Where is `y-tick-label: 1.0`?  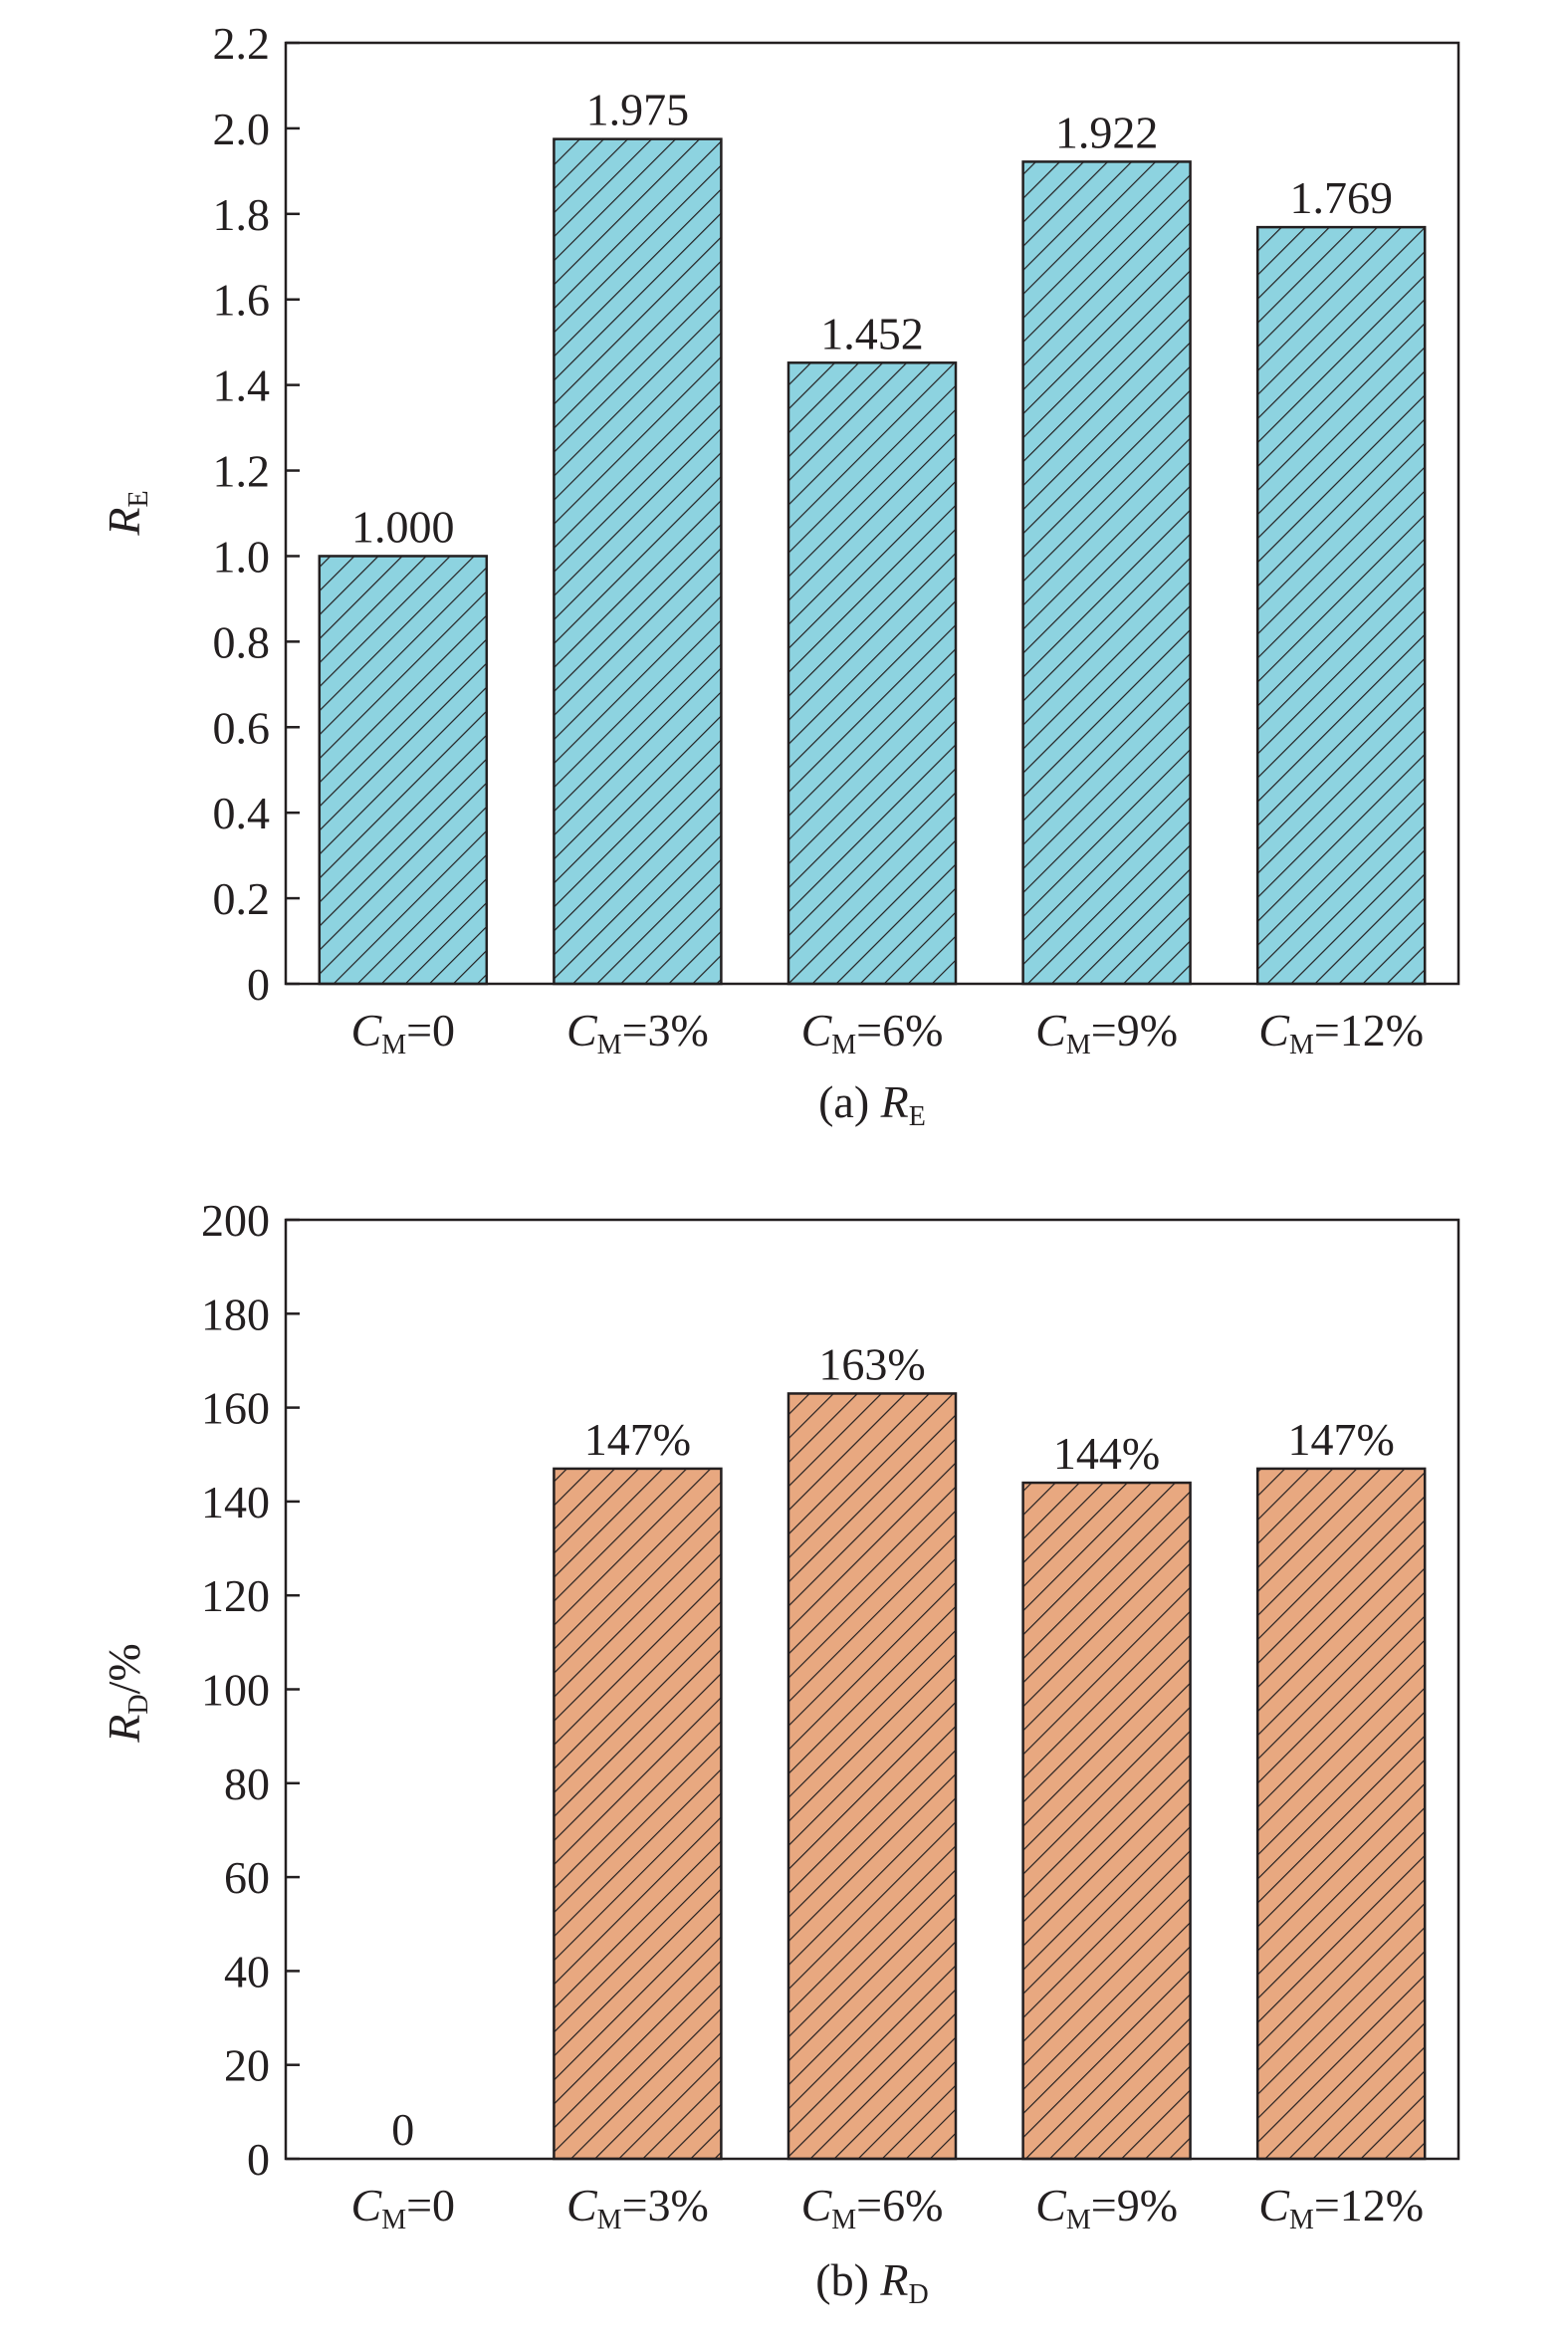 y-tick-label: 1.0 is located at coordinates (242, 556).